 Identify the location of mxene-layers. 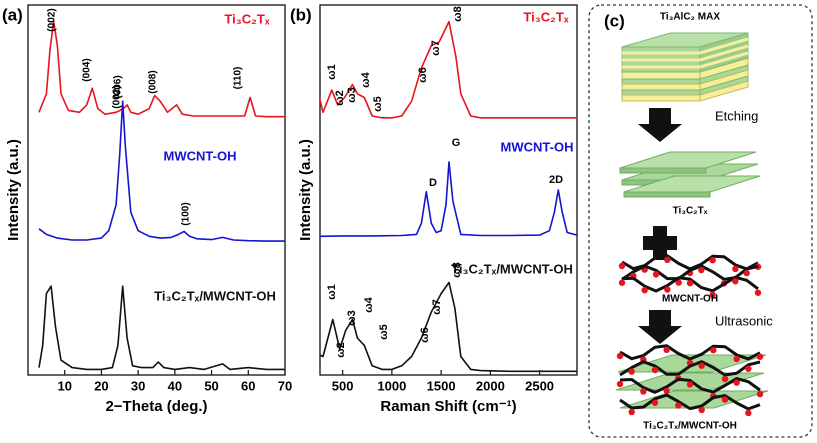
(690, 174).